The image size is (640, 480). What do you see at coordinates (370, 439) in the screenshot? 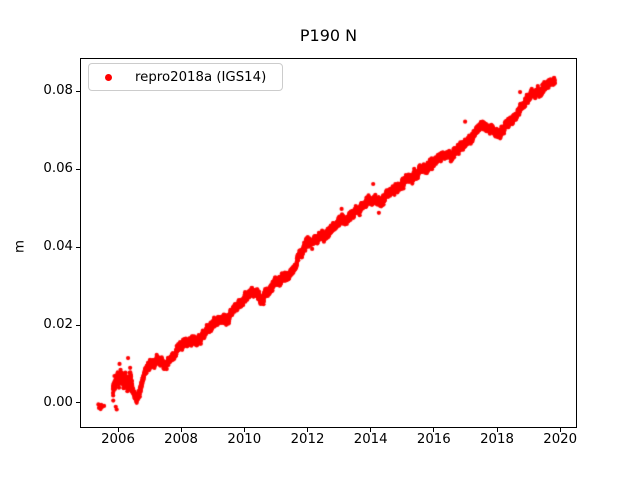
I see `x-tick-label: 2014` at bounding box center [370, 439].